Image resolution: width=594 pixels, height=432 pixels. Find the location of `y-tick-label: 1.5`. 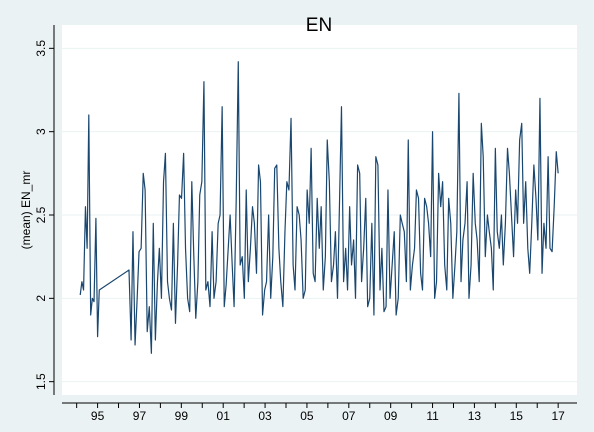

y-tick-label: 1.5 is located at coordinates (41, 381).